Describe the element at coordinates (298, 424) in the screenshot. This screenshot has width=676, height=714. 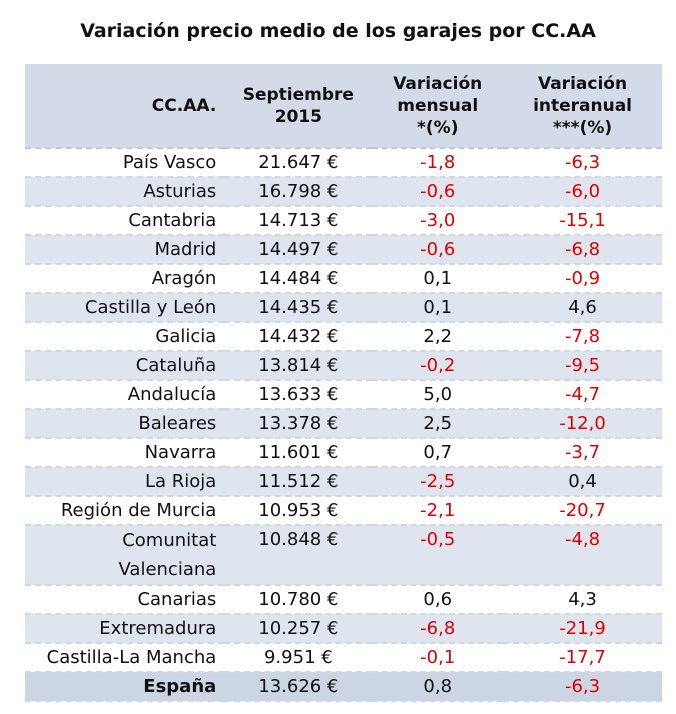
I see `price-cell: 13.378 €` at that location.